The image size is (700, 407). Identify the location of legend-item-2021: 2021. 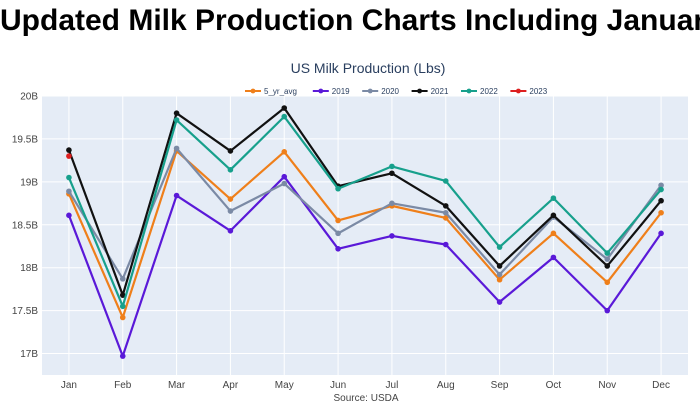
(430, 91).